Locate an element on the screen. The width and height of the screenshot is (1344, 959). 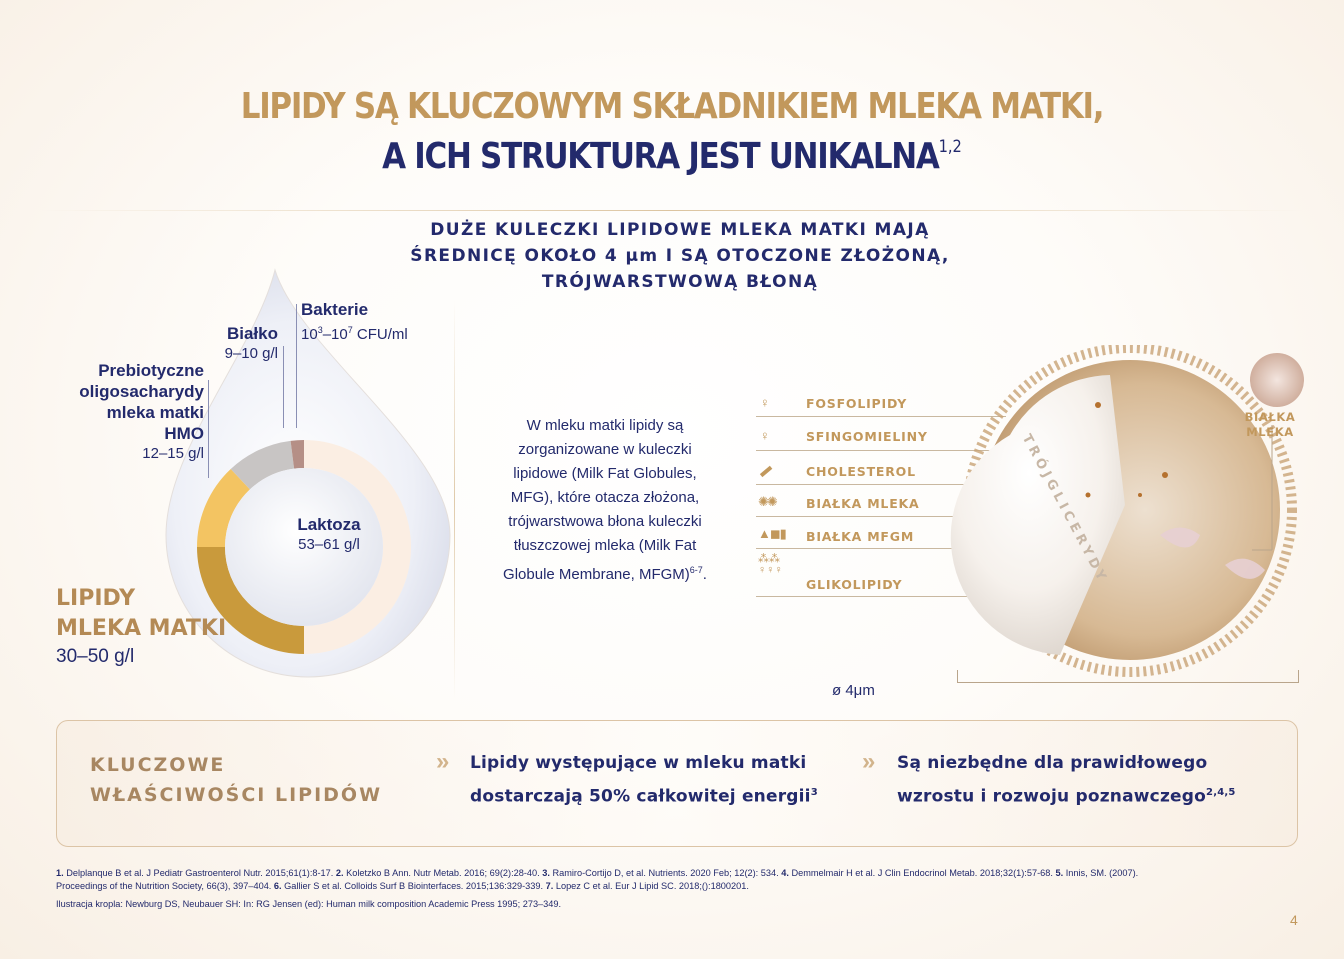
hmo-leader-line is located at coordinates (208, 429).